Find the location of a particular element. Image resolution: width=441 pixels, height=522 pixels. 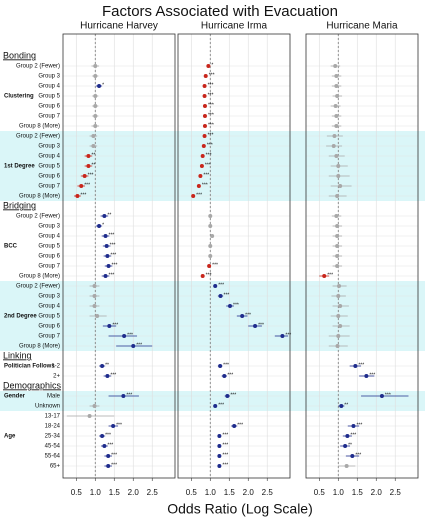

section-header: Bonding is located at coordinates (19, 55).